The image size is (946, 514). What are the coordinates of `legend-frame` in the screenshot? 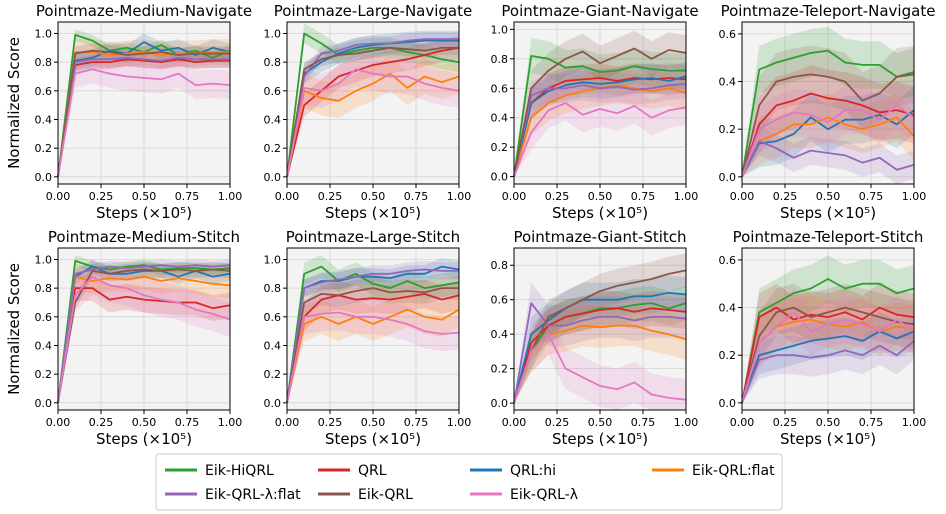 It's located at (469, 482).